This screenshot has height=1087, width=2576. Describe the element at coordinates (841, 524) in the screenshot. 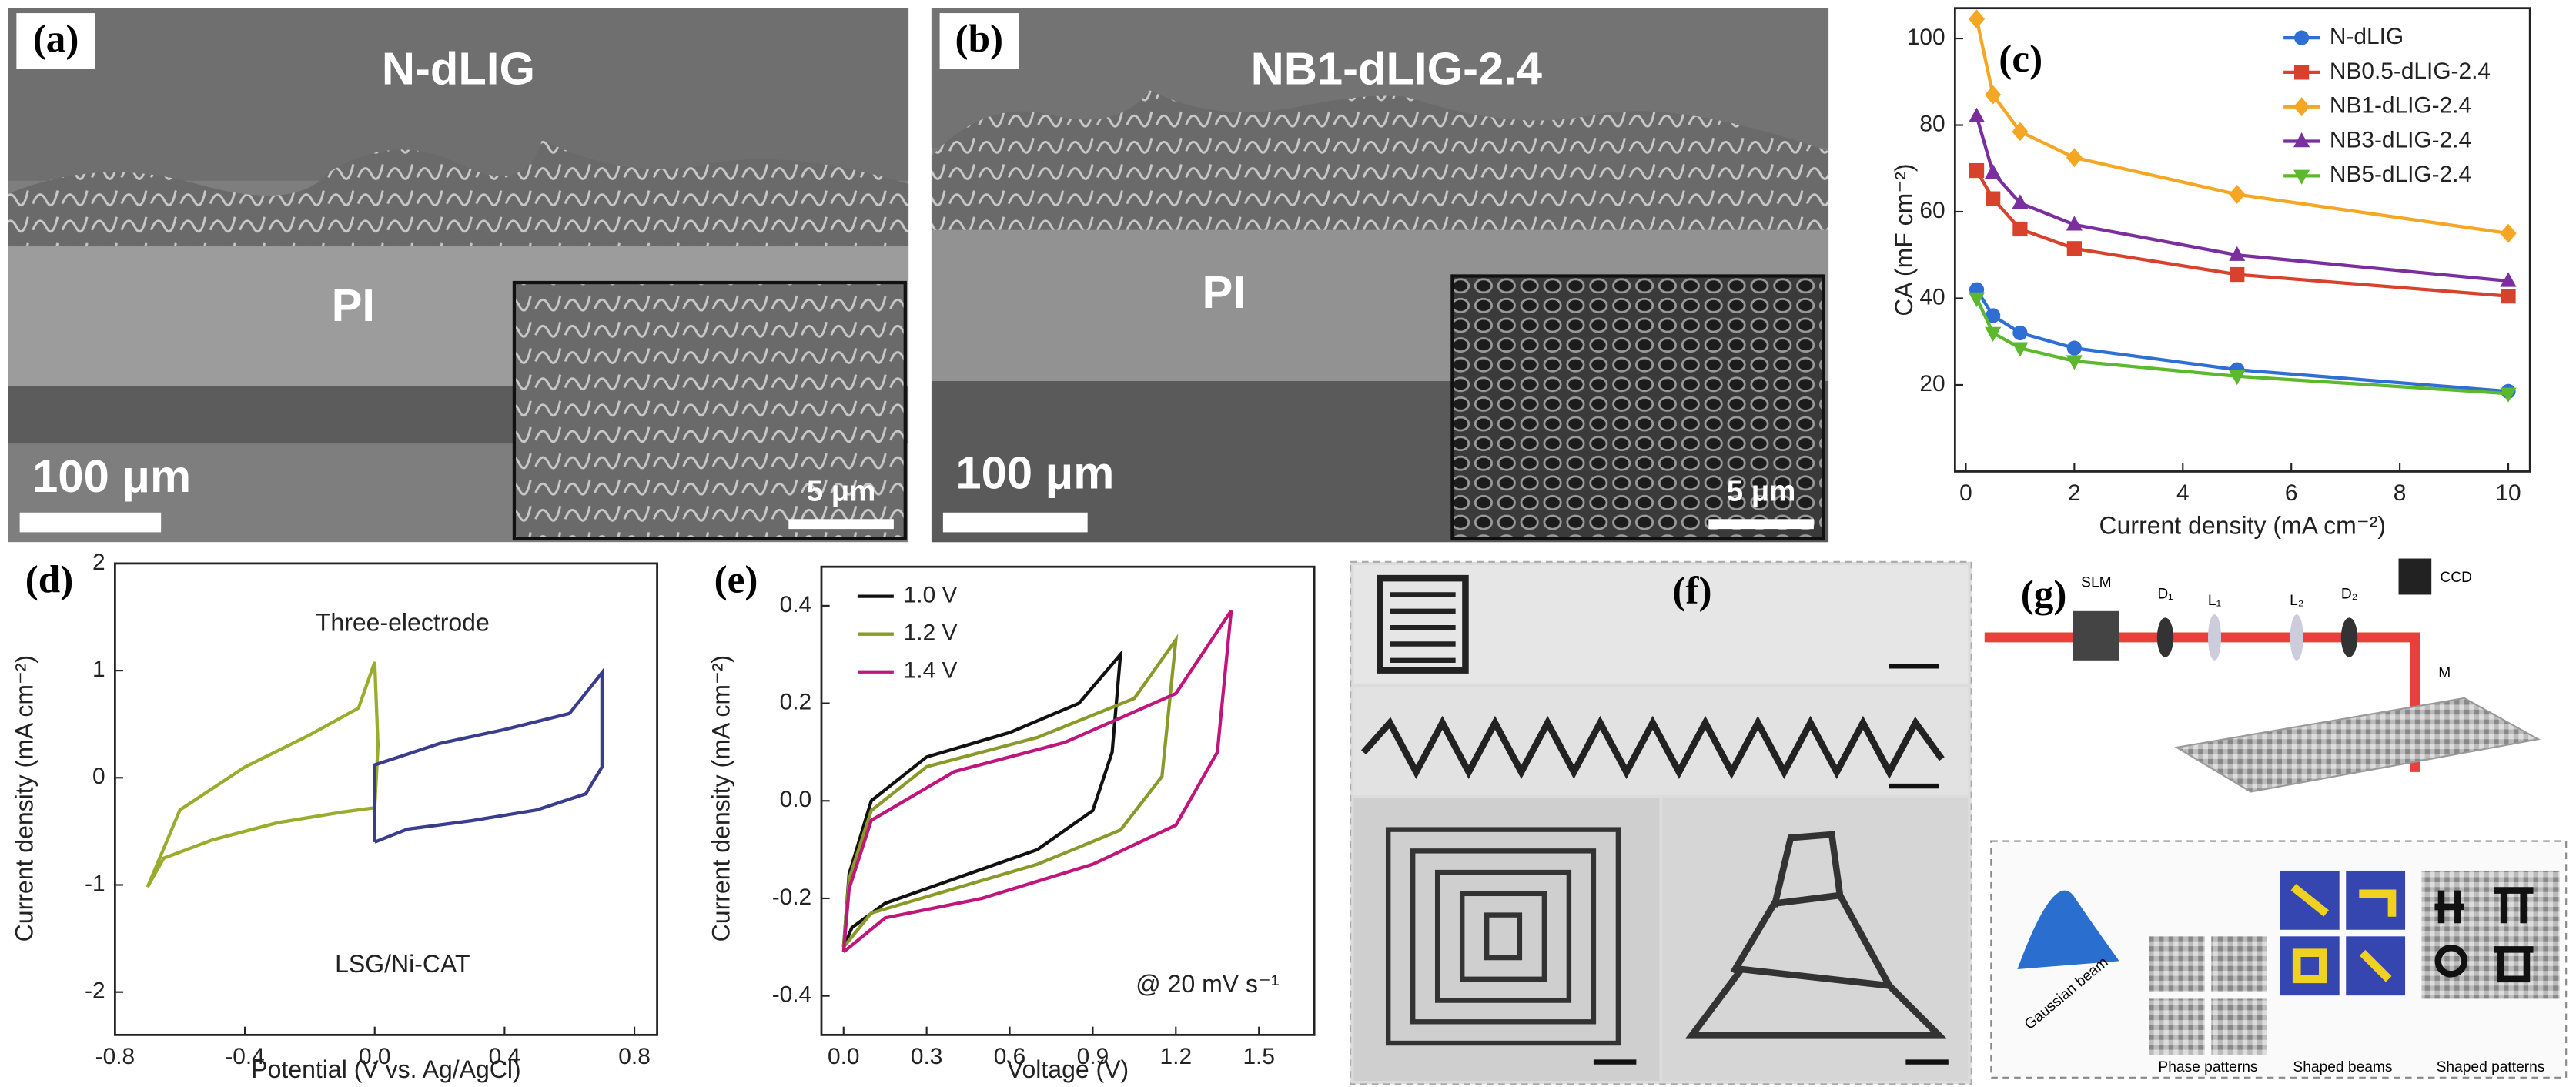

I see `inset-scale-bar` at that location.